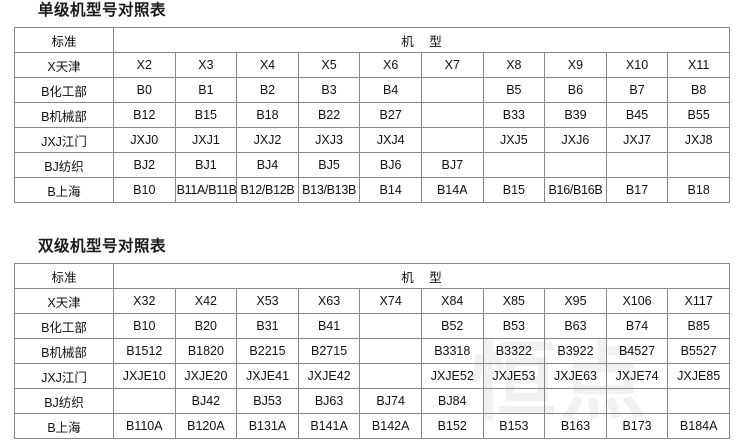 The height and width of the screenshot is (443, 745). I want to click on model-cell: B74, so click(637, 326).